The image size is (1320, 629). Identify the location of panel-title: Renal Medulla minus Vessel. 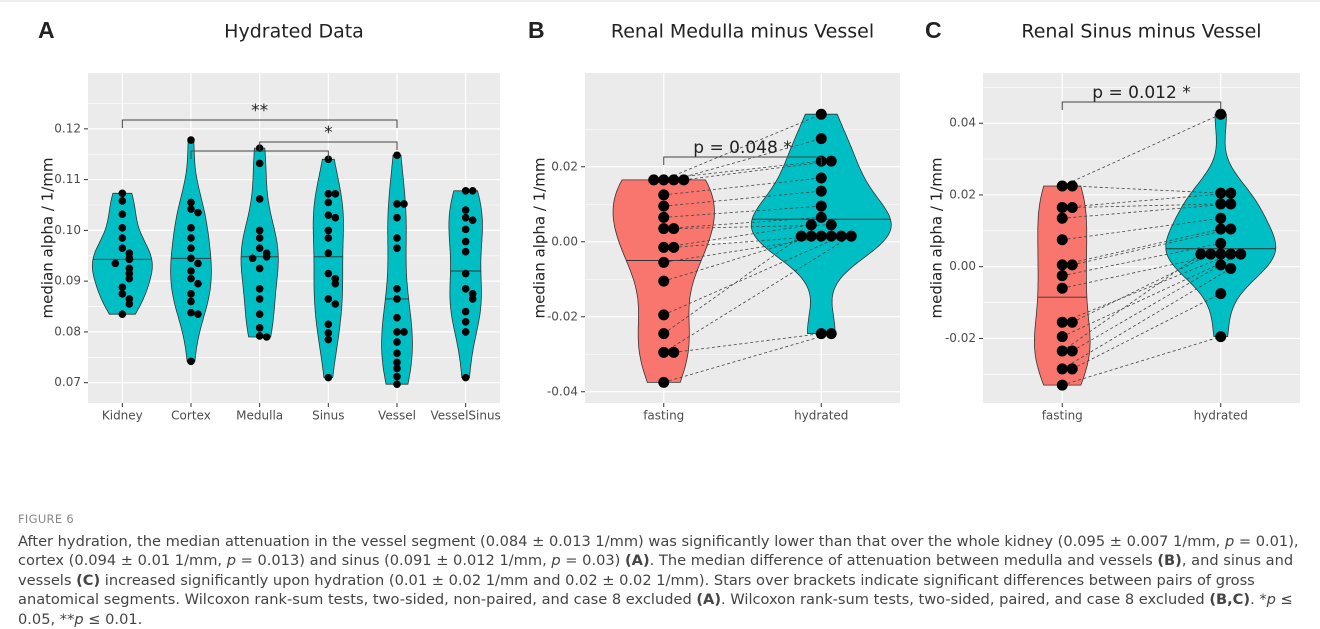
(742, 32).